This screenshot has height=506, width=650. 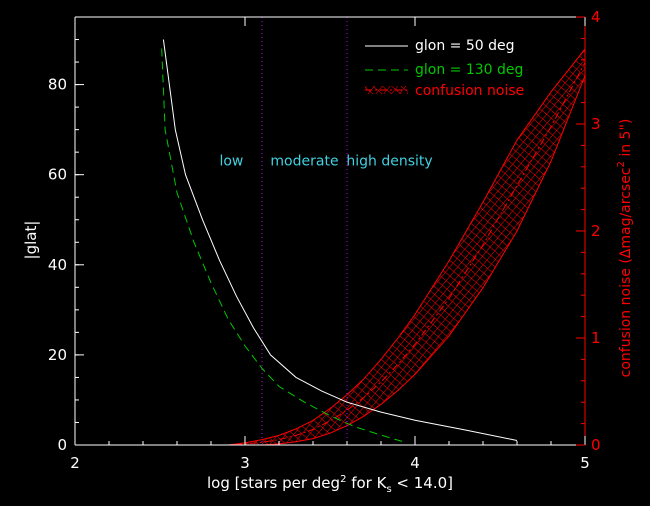 I want to click on region-label-1: moderate, so click(x=304, y=162).